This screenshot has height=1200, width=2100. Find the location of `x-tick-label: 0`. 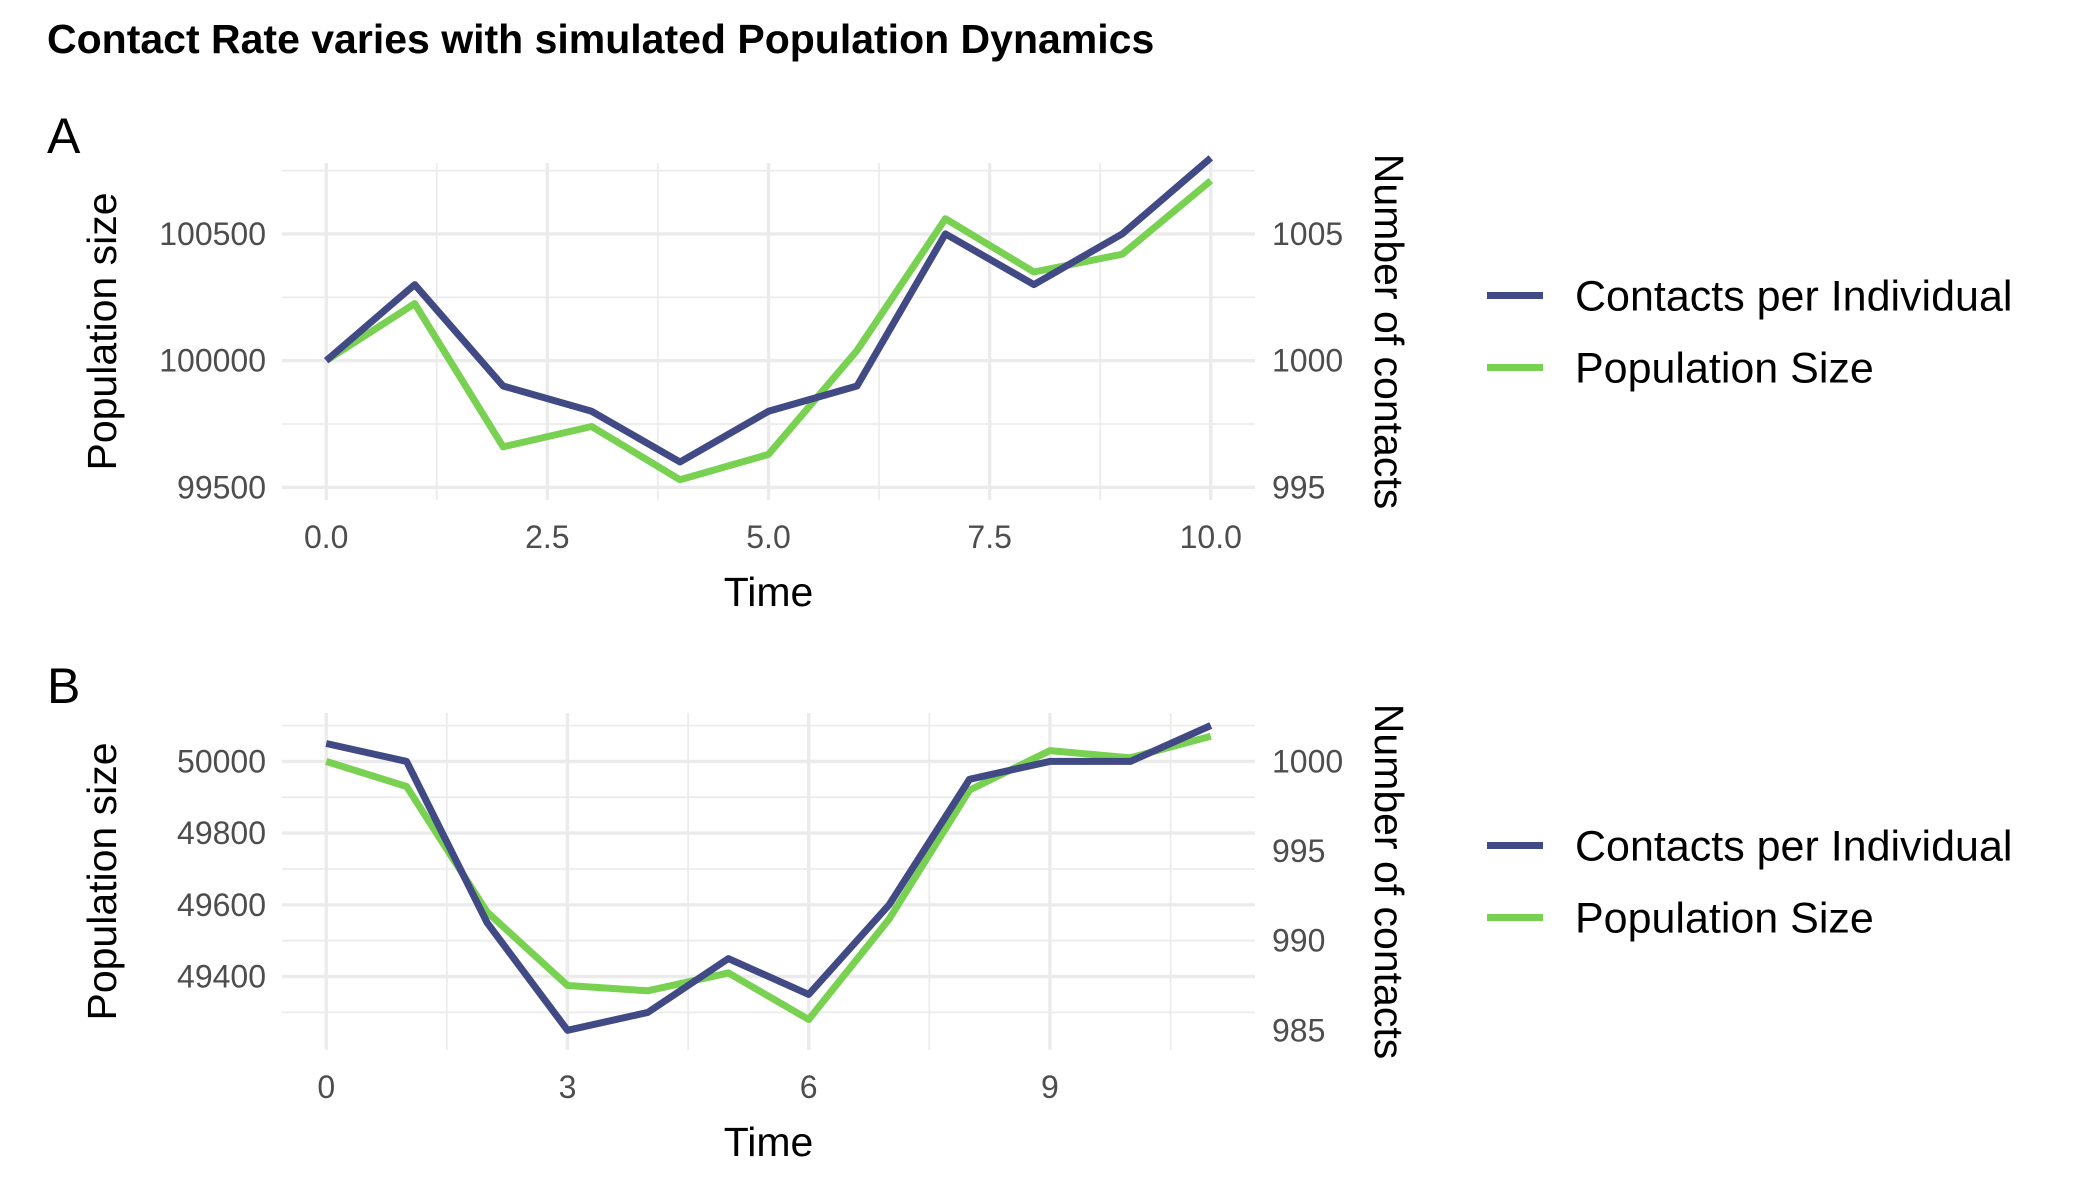

x-tick-label: 0 is located at coordinates (326, 1087).